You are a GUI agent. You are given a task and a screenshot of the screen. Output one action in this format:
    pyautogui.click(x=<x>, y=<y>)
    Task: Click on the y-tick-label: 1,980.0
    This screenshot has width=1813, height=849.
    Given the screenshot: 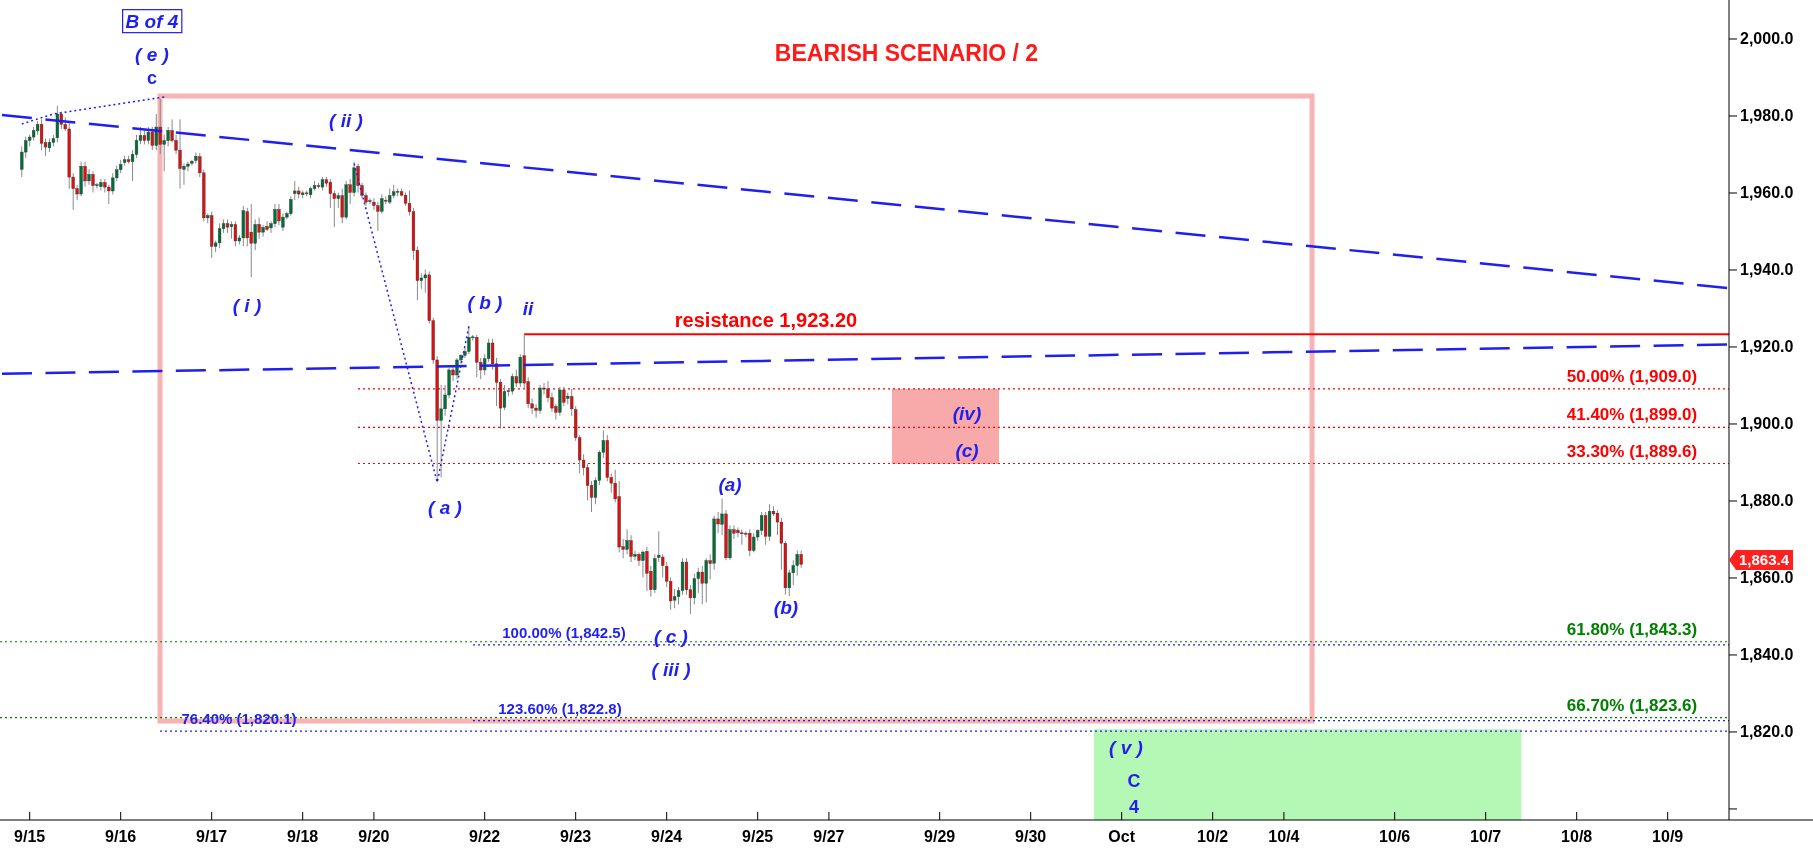 What is the action you would take?
    pyautogui.click(x=1767, y=116)
    